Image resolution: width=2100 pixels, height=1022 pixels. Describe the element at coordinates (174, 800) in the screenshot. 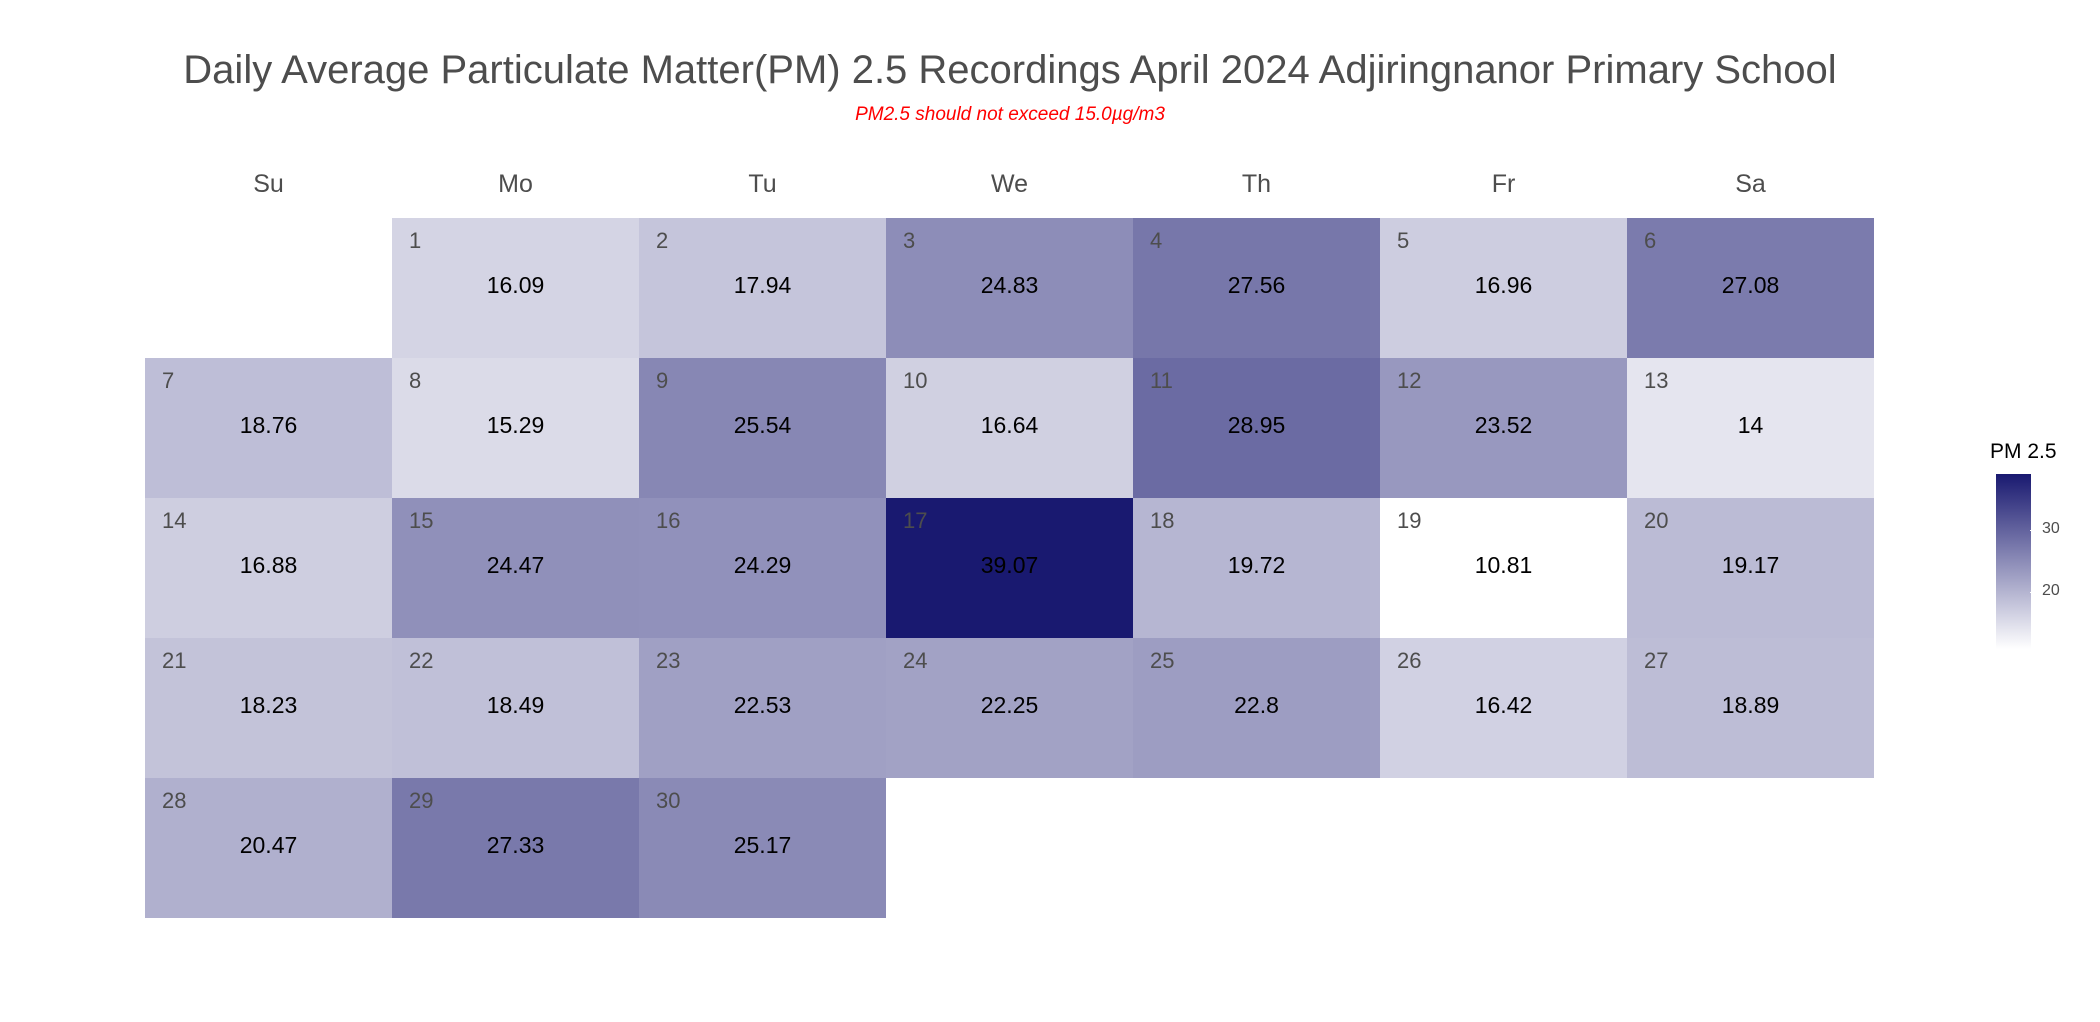

I see `day-number: 28` at that location.